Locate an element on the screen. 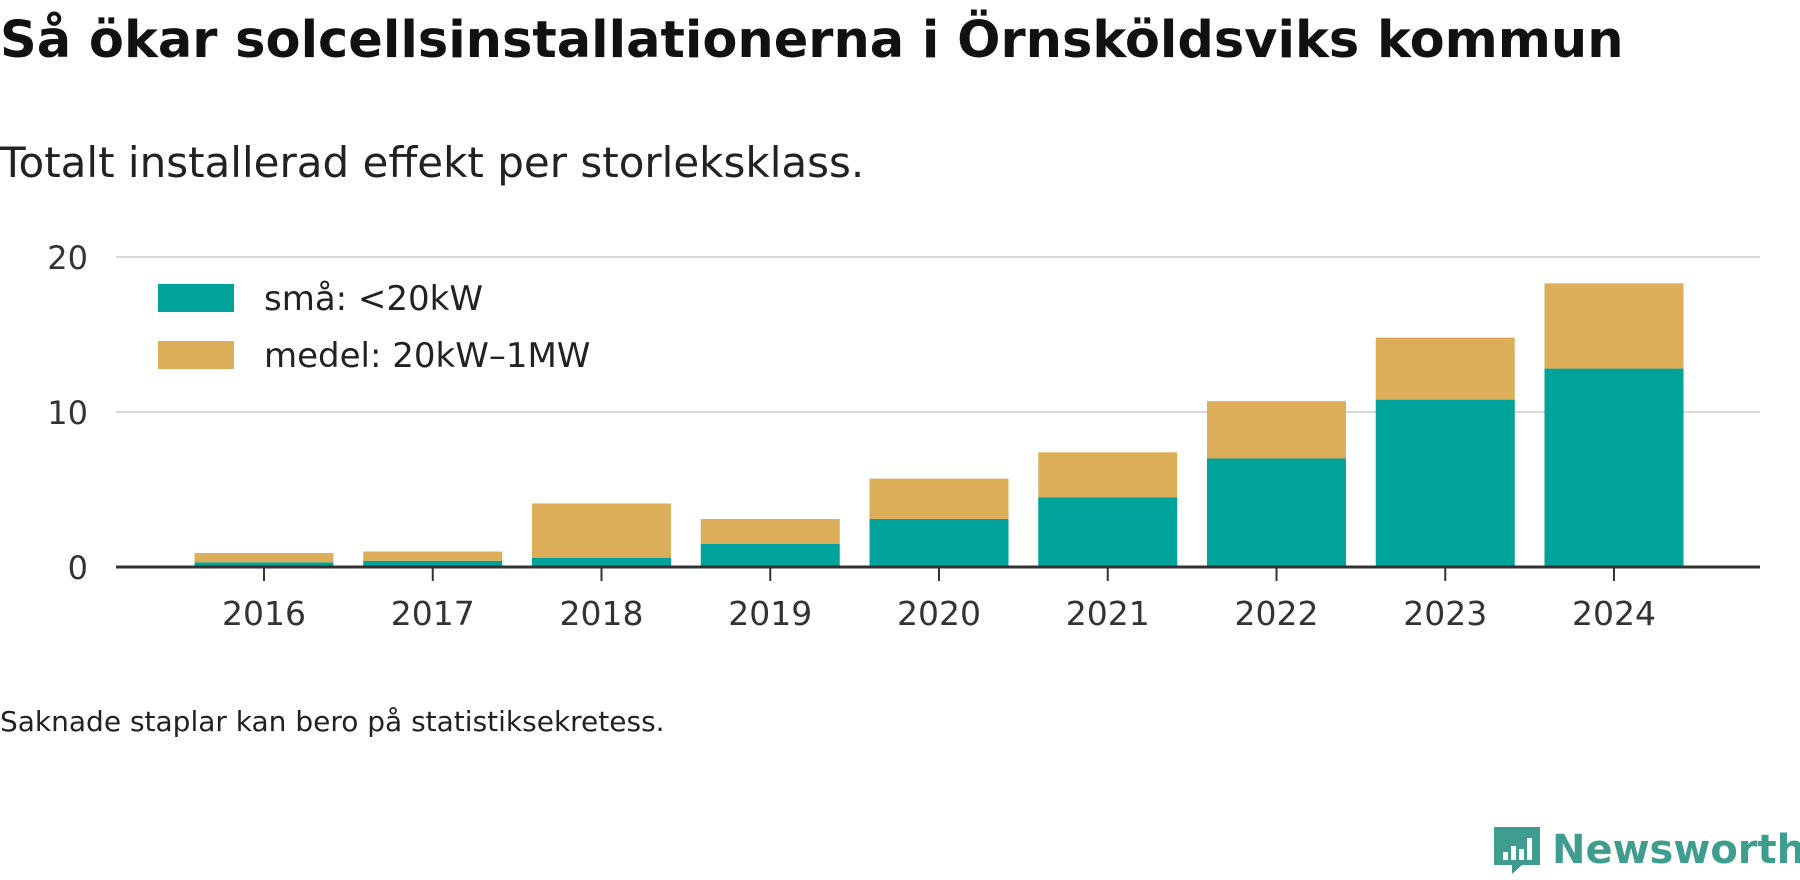 This screenshot has height=880, width=1800. x-tick-label: 2019 is located at coordinates (770, 613).